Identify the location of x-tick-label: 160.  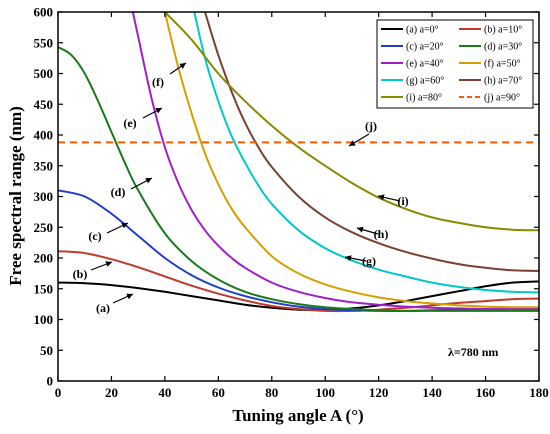
(486, 392).